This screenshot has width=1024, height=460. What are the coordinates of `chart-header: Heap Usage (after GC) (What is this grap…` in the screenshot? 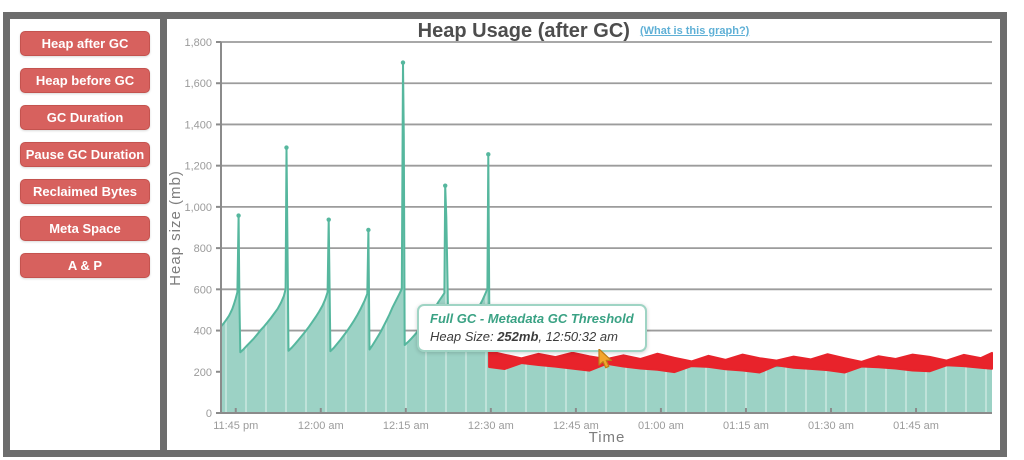 It's located at (583, 31).